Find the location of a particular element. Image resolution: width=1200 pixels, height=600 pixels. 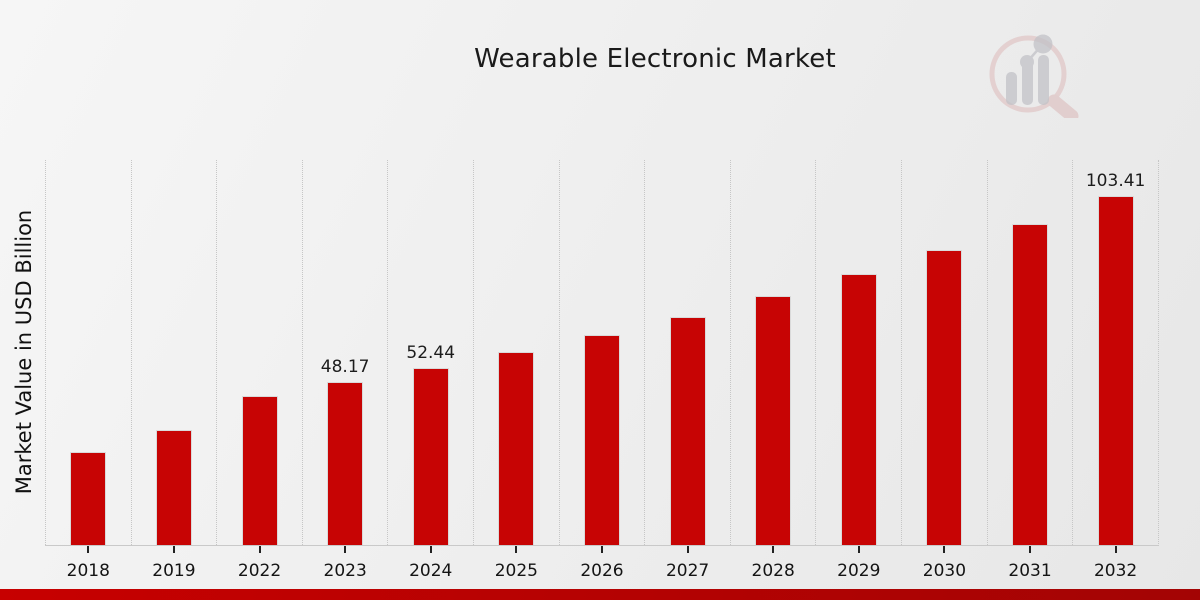

category-cell: 2019 is located at coordinates (173, 370).